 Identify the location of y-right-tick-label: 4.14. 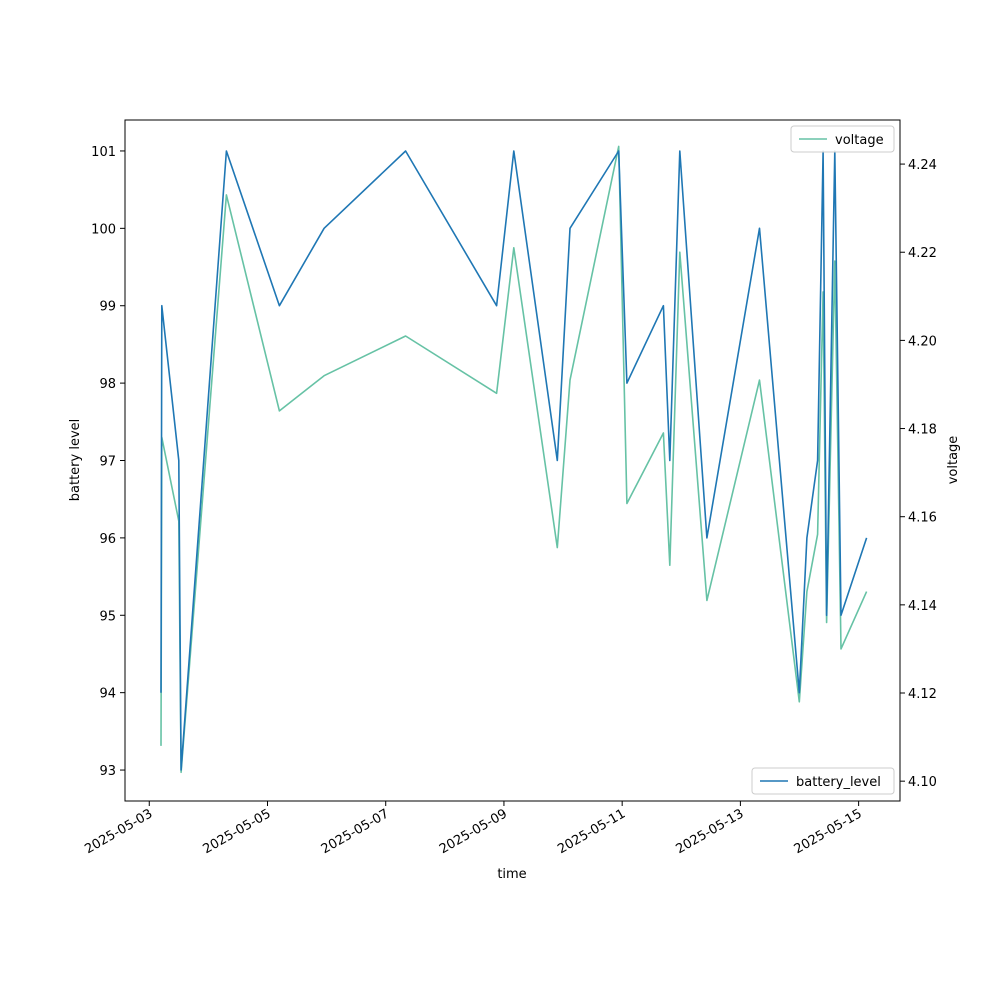
(922, 606).